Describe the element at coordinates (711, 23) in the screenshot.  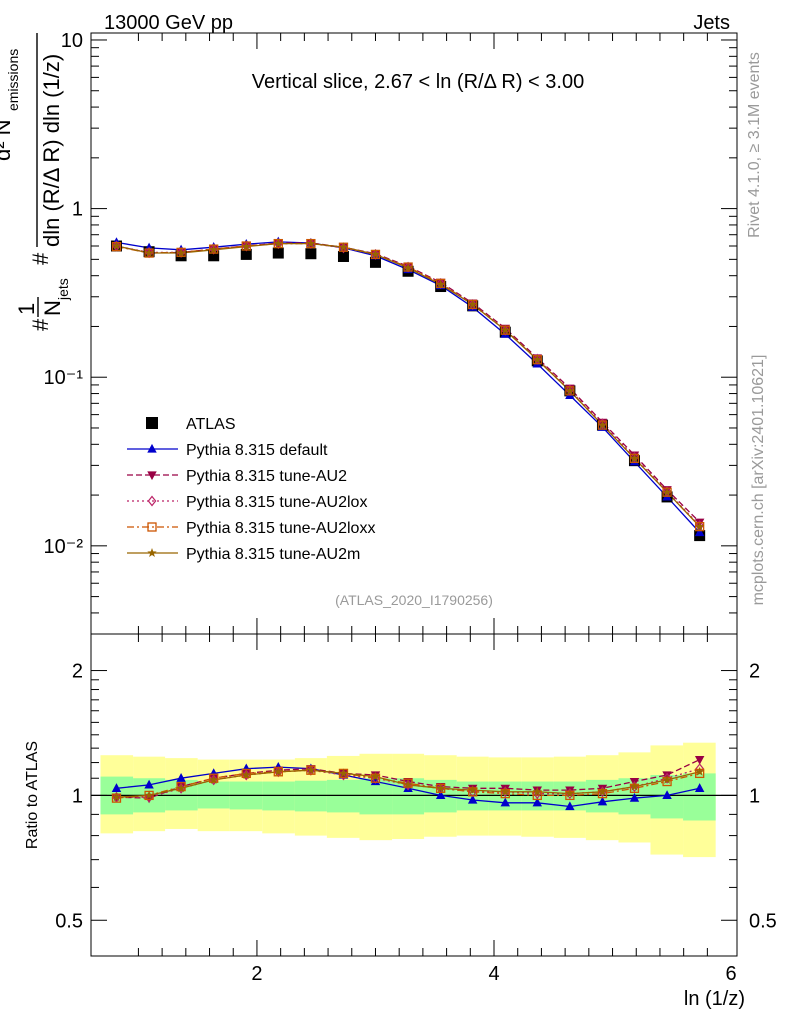
I see `process-label: Jets` at that location.